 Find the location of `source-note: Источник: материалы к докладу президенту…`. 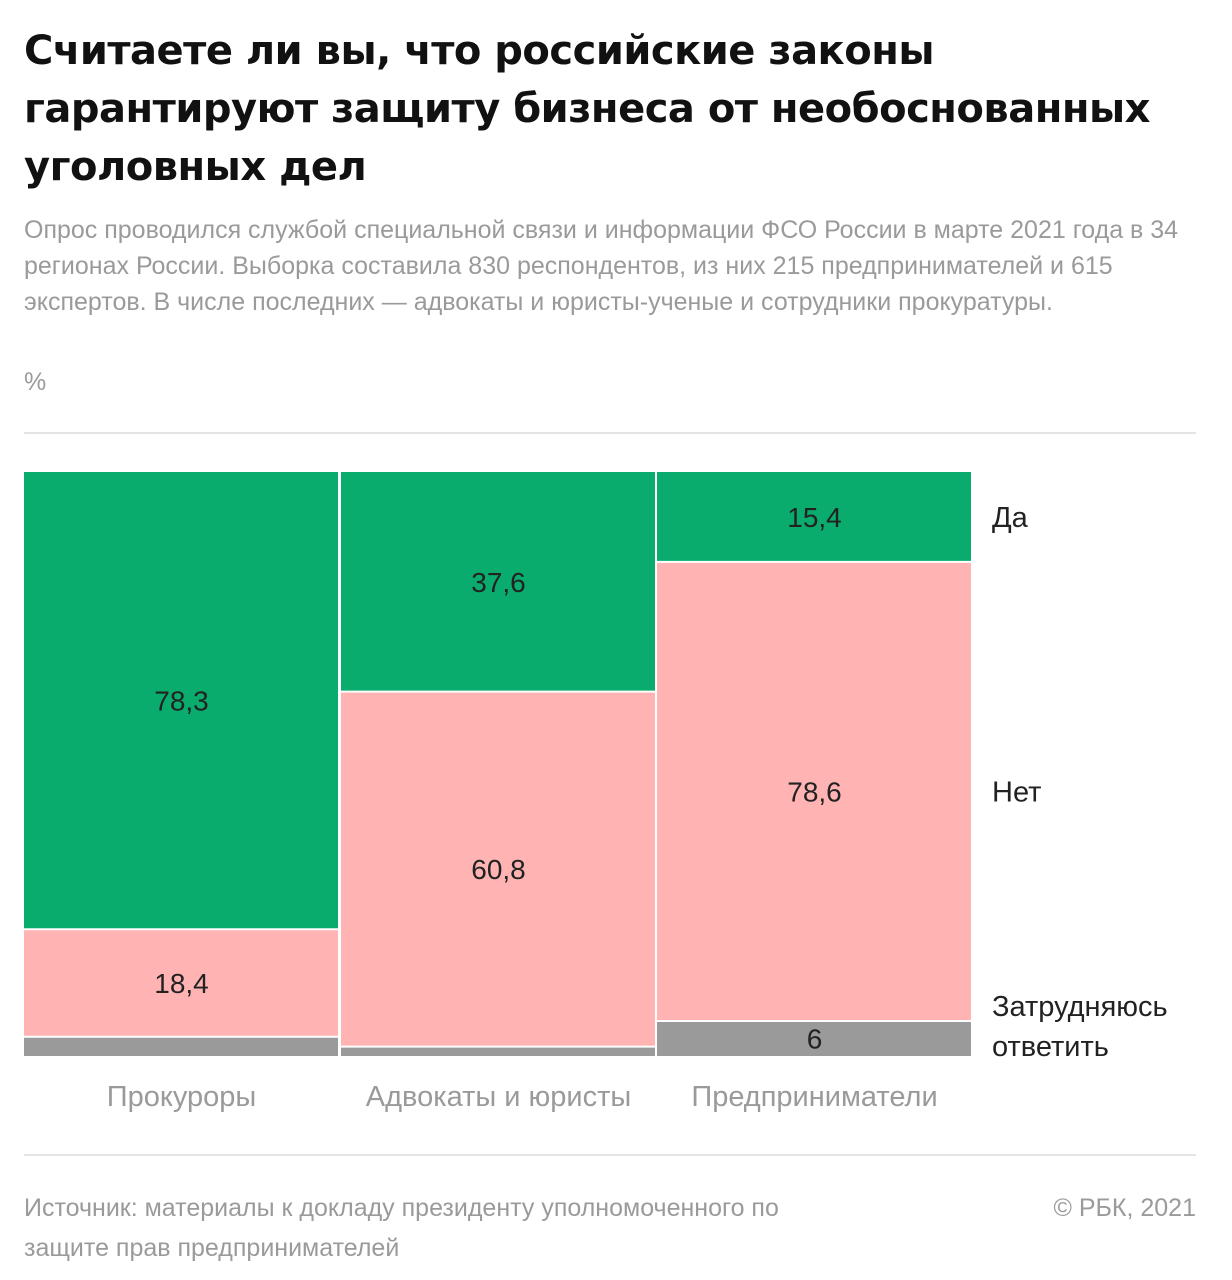

source-note: Источник: материалы к докладу президенту… is located at coordinates (401, 1228).